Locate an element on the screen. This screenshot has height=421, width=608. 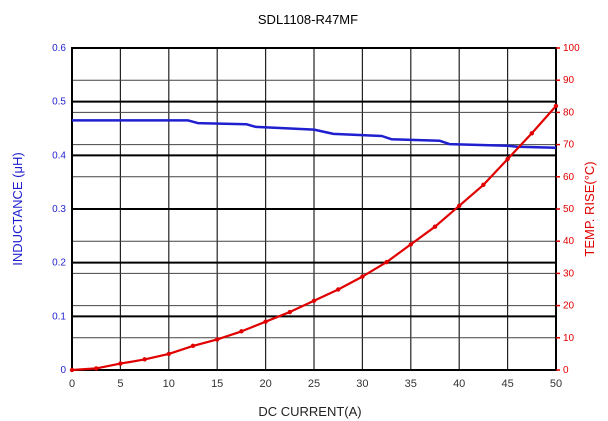
x-axis-label: DC CURRENT(A) is located at coordinates (309, 411).